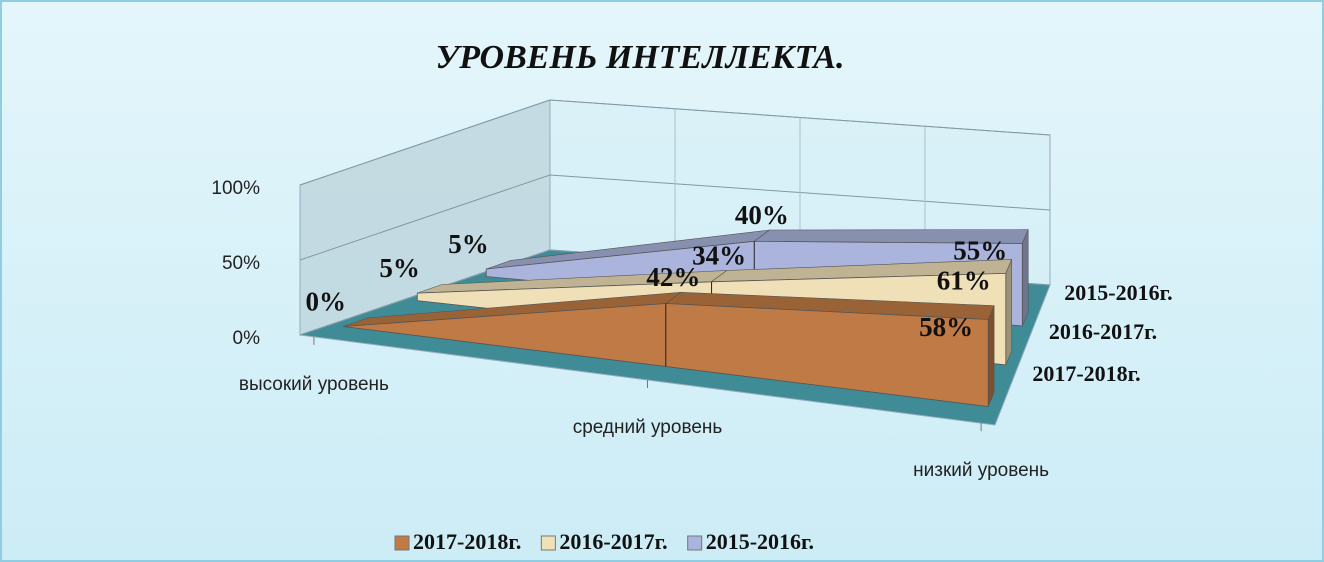 This screenshot has width=1324, height=562. Describe the element at coordinates (325, 301) in the screenshot. I see `value-label: 0%` at that location.